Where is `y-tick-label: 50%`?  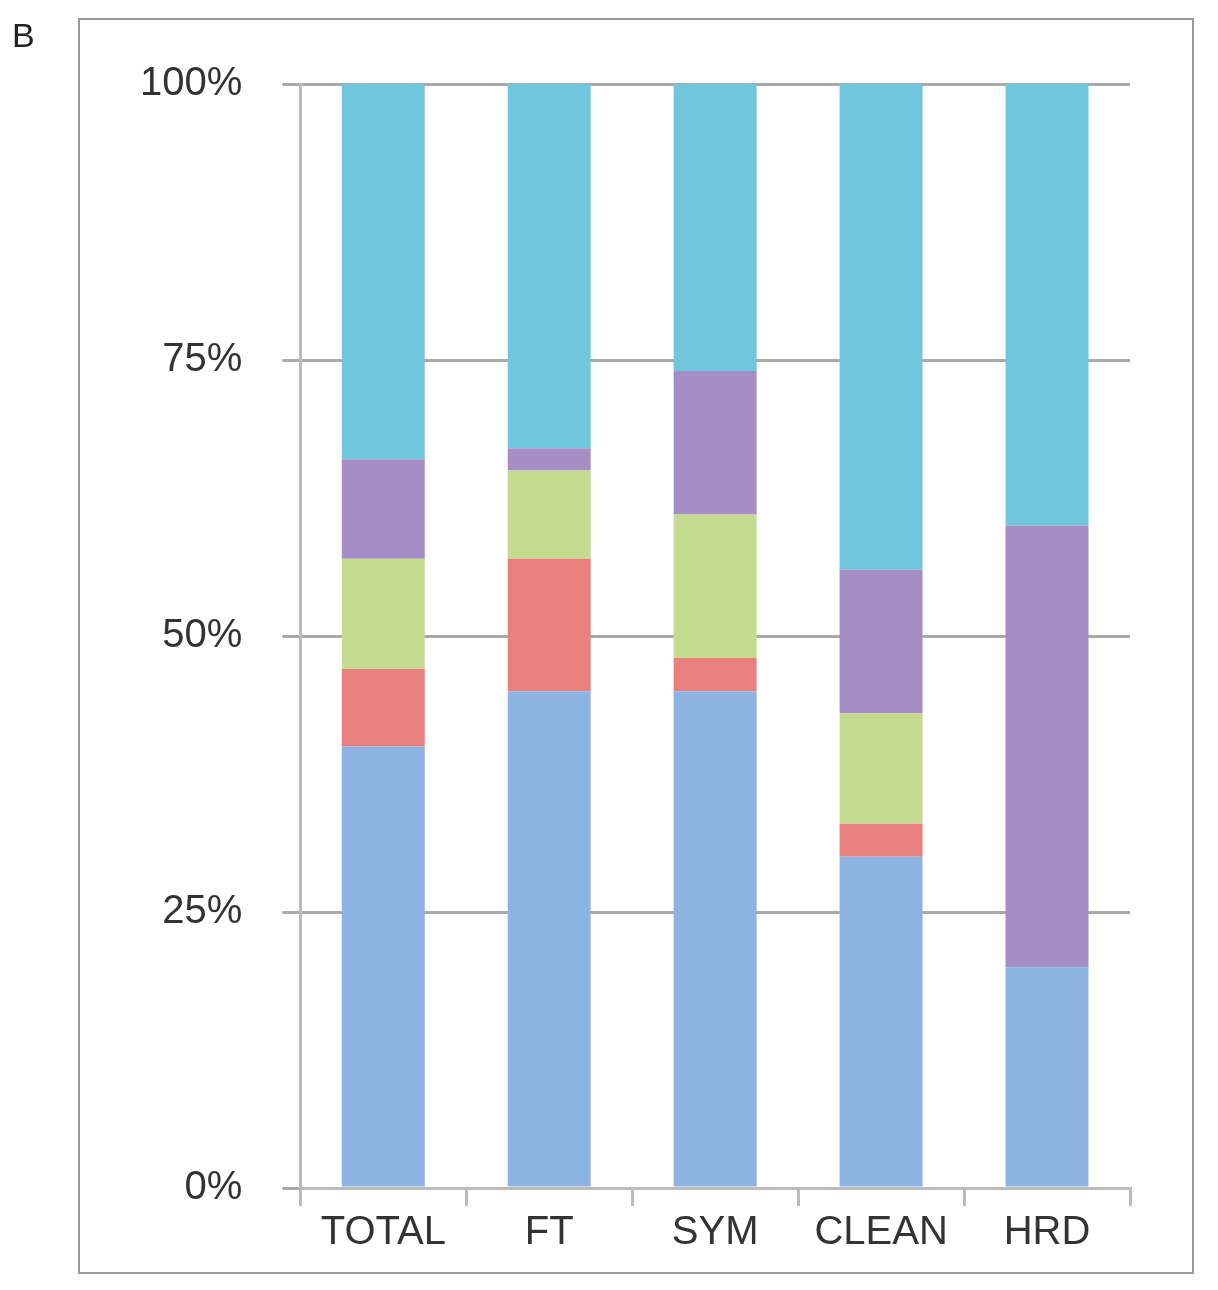
y-tick-label: 50% is located at coordinates (202, 633).